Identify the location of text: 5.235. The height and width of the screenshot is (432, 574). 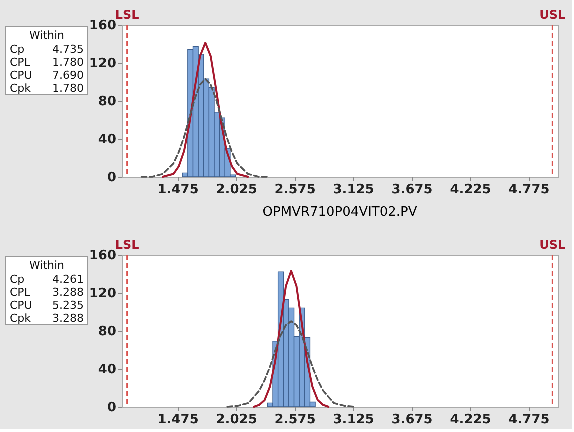
(68, 305).